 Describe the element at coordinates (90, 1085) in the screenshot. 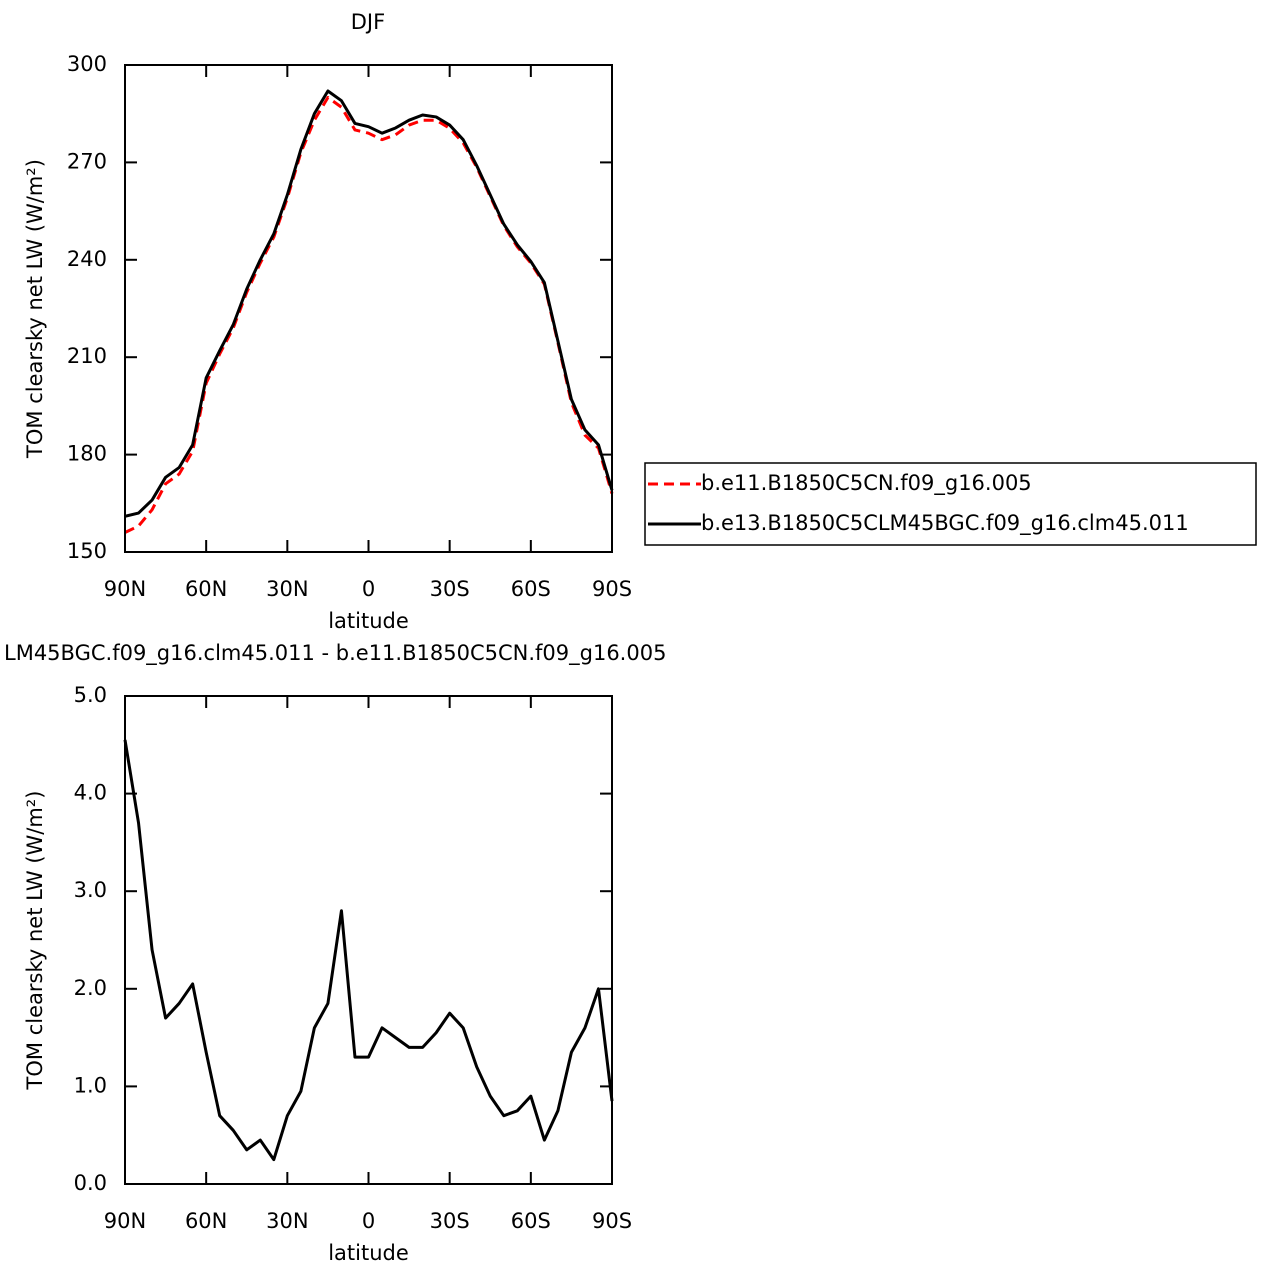

I see `y-tick-label: 1.0` at that location.